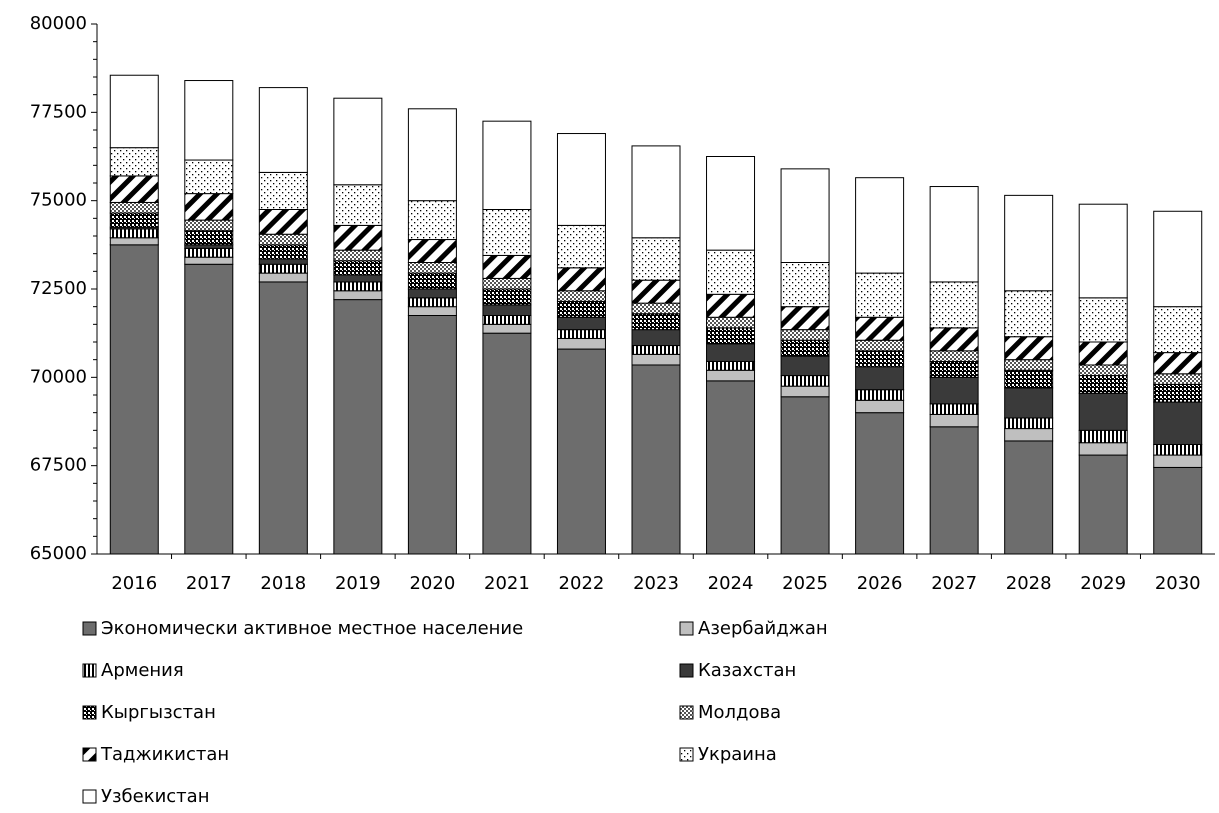  Describe the element at coordinates (158, 712) in the screenshot. I see `legend-label: Кыргызстан` at that location.